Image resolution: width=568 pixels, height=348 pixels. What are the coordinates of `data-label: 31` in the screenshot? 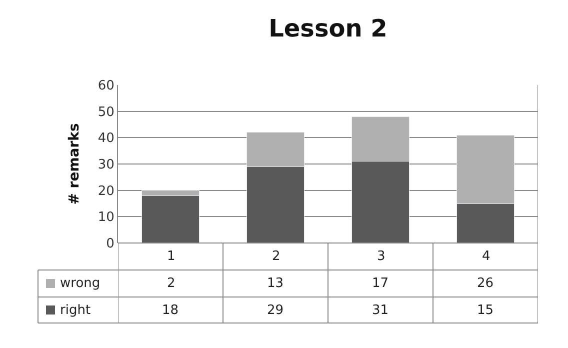 It's located at (380, 310).